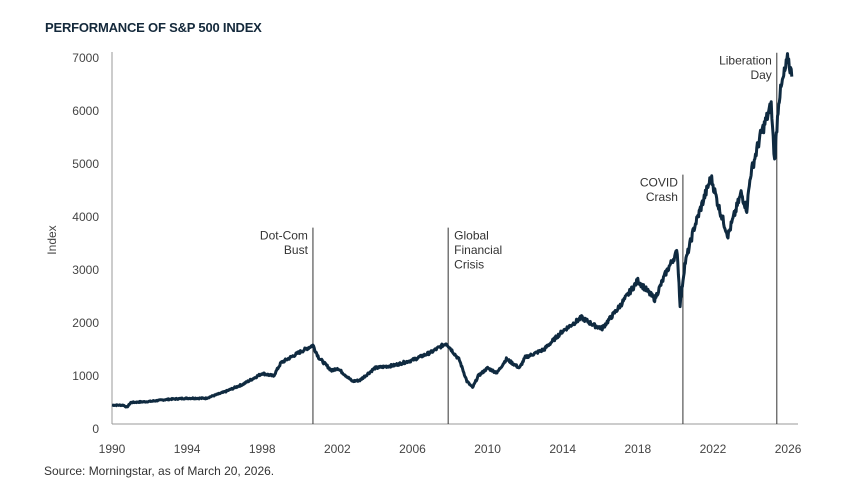 This screenshot has width=867, height=496. What do you see at coordinates (284, 236) in the screenshot?
I see `event-label: Dot-Com` at bounding box center [284, 236].